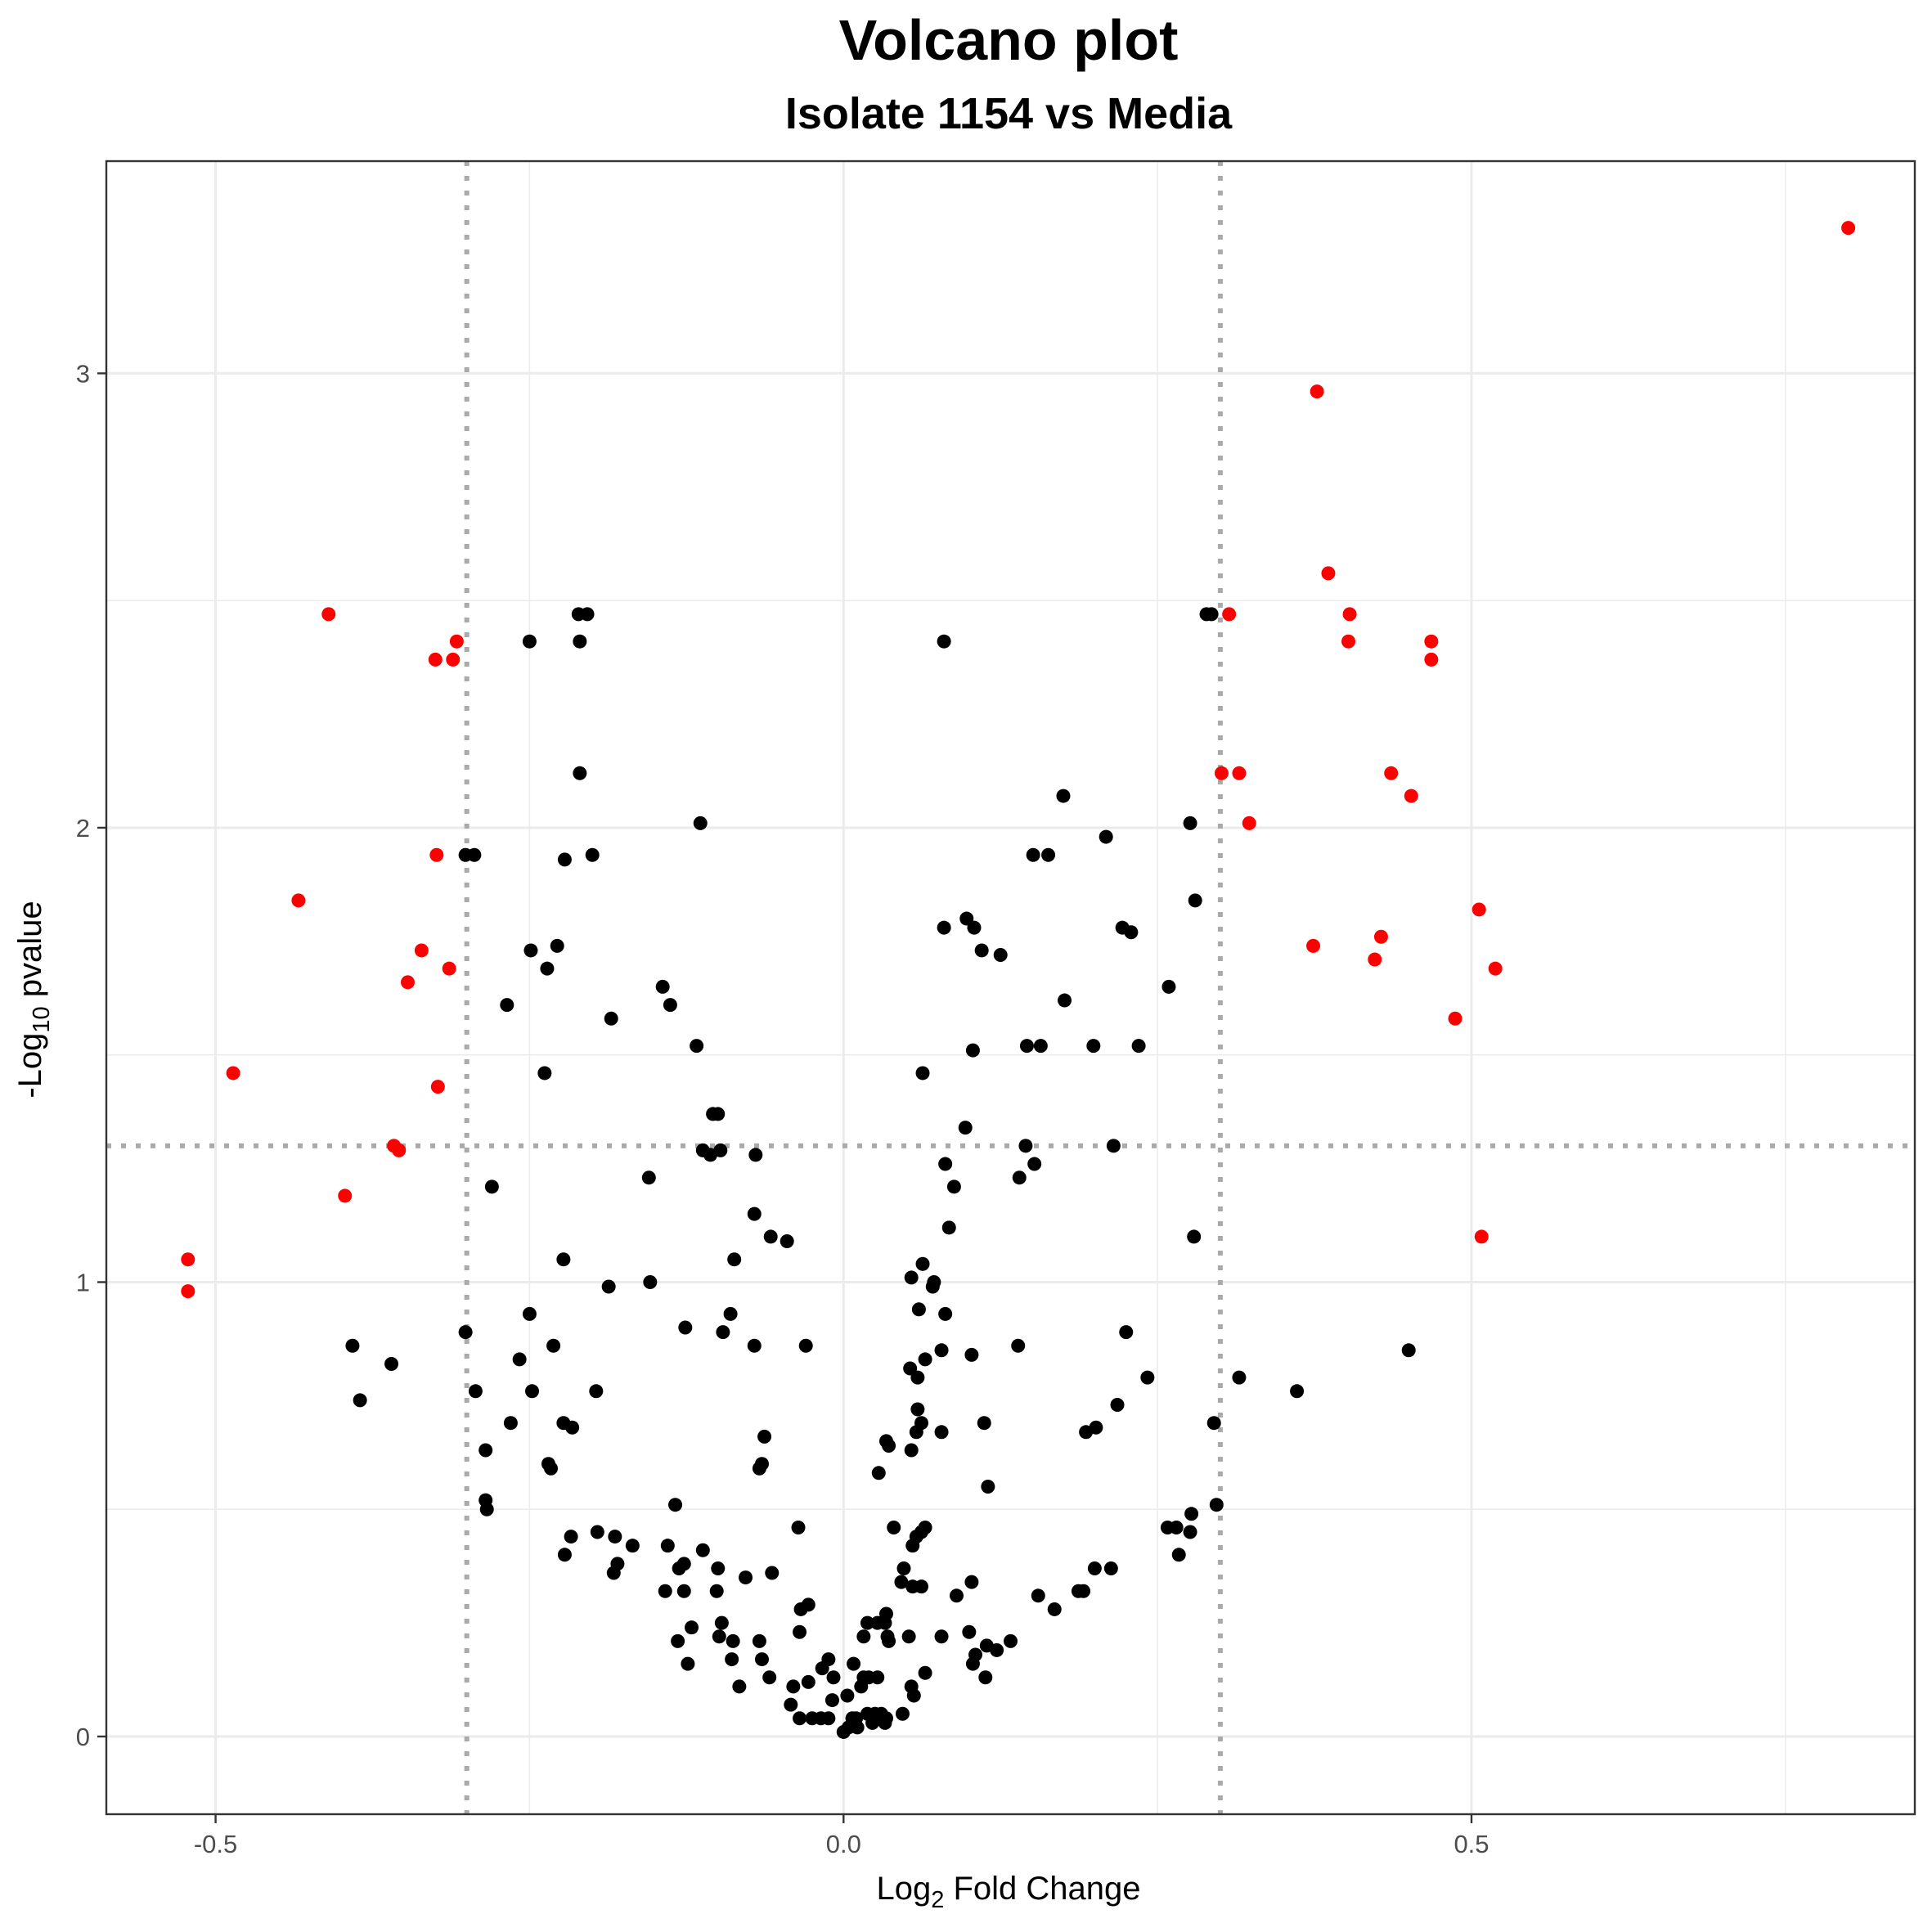  Describe the element at coordinates (30, 1066) in the screenshot. I see `y-axis-label-prefix: -Log` at that location.